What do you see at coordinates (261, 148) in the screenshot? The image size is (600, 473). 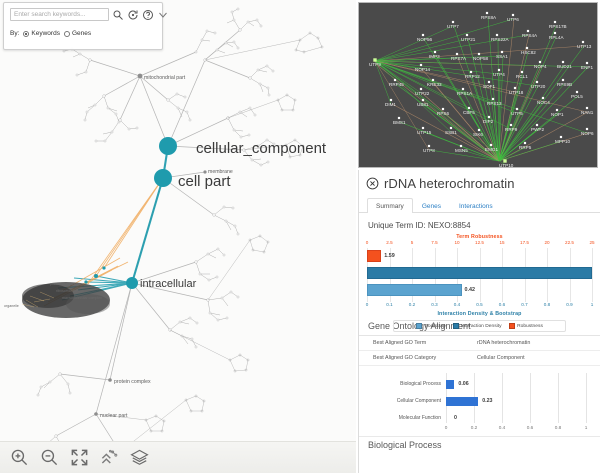 I see `tree-label-cellular-component: cellular_component` at bounding box center [261, 148].